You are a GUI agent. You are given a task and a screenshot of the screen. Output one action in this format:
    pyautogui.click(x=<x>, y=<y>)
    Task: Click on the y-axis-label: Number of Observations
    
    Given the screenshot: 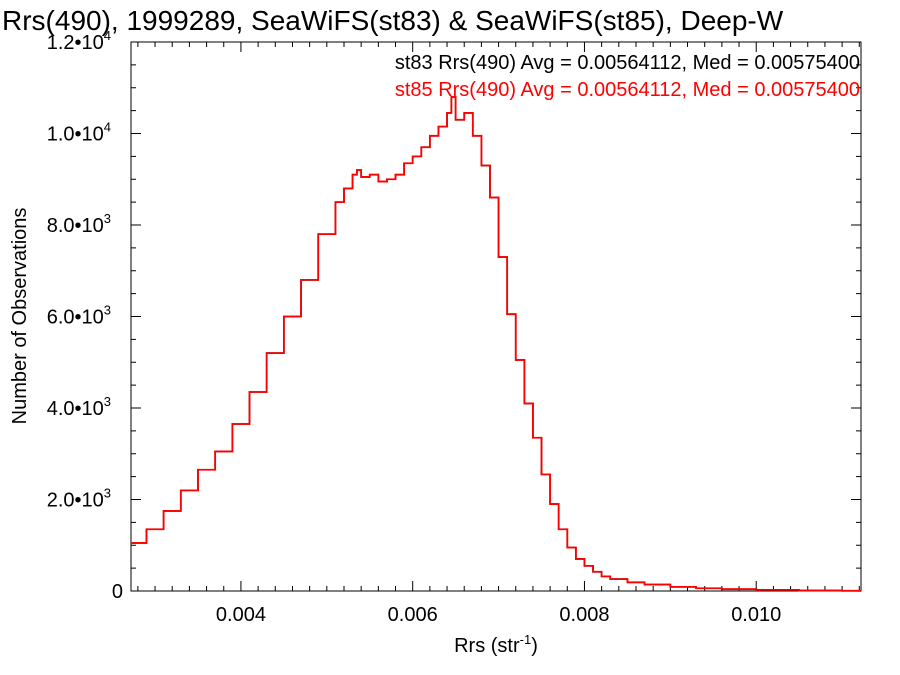 What is the action you would take?
    pyautogui.click(x=20, y=316)
    